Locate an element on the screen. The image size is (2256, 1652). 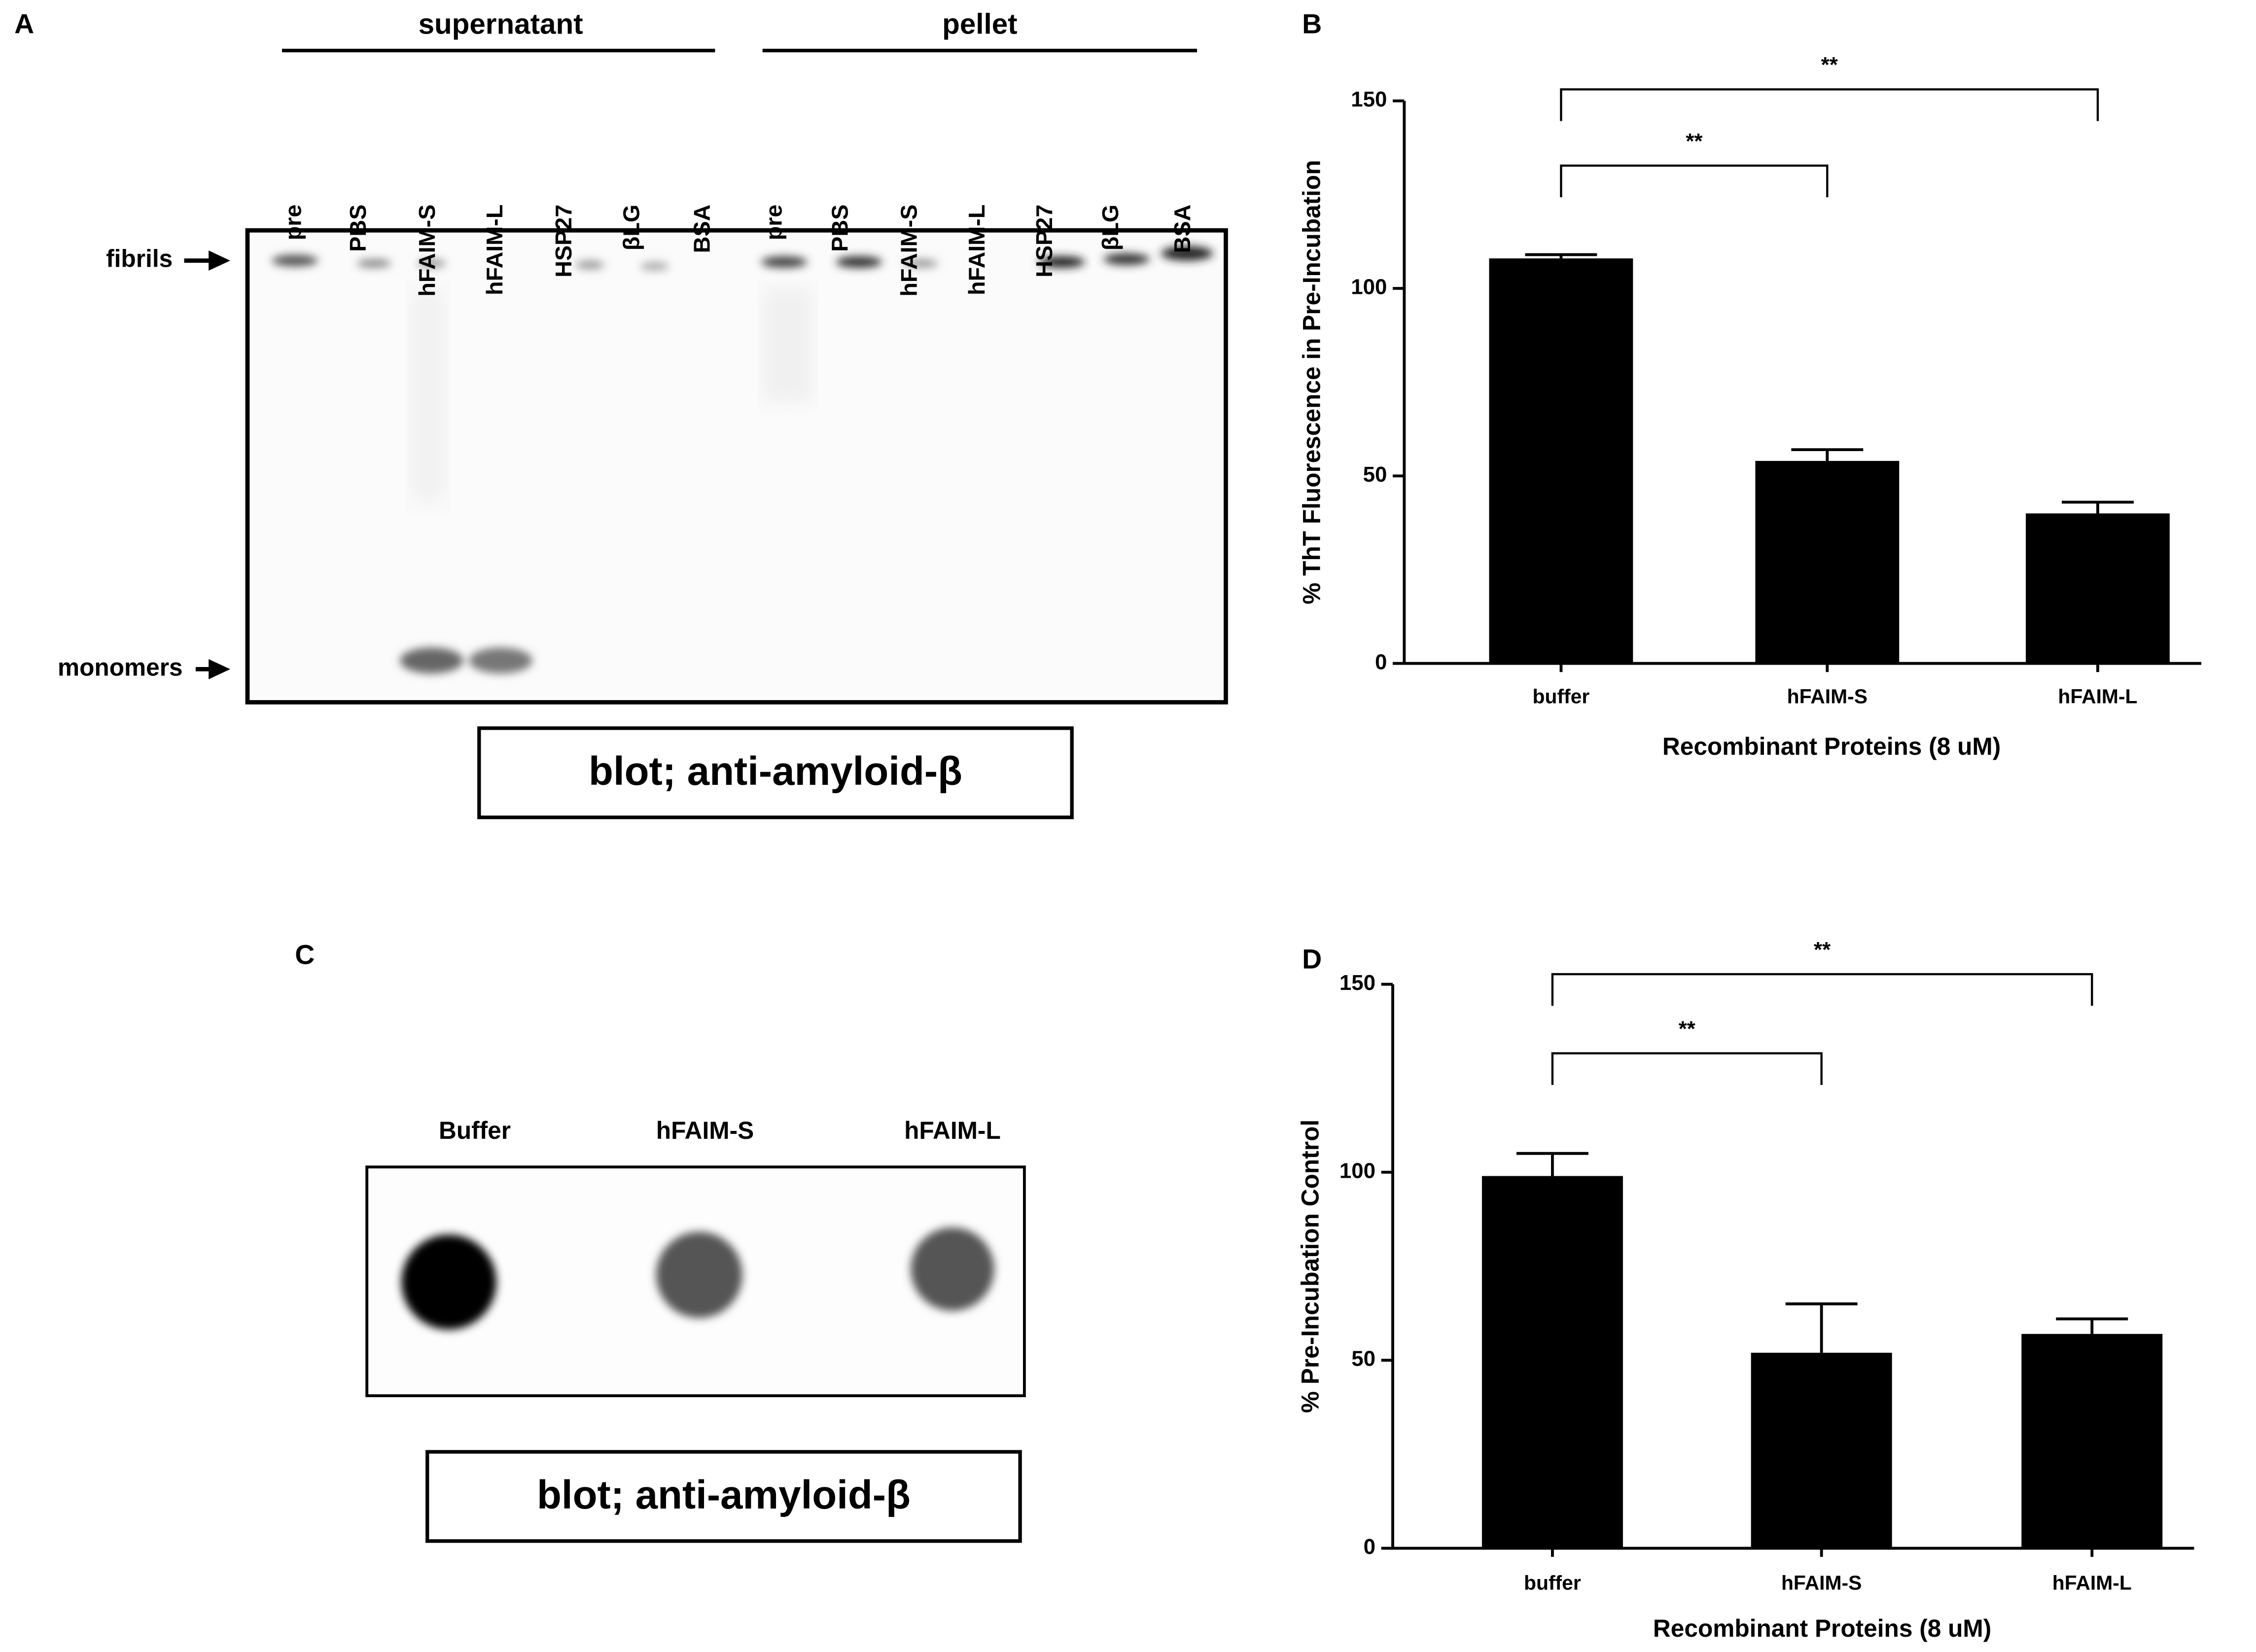
marker-label: monomers is located at coordinates (121, 667).